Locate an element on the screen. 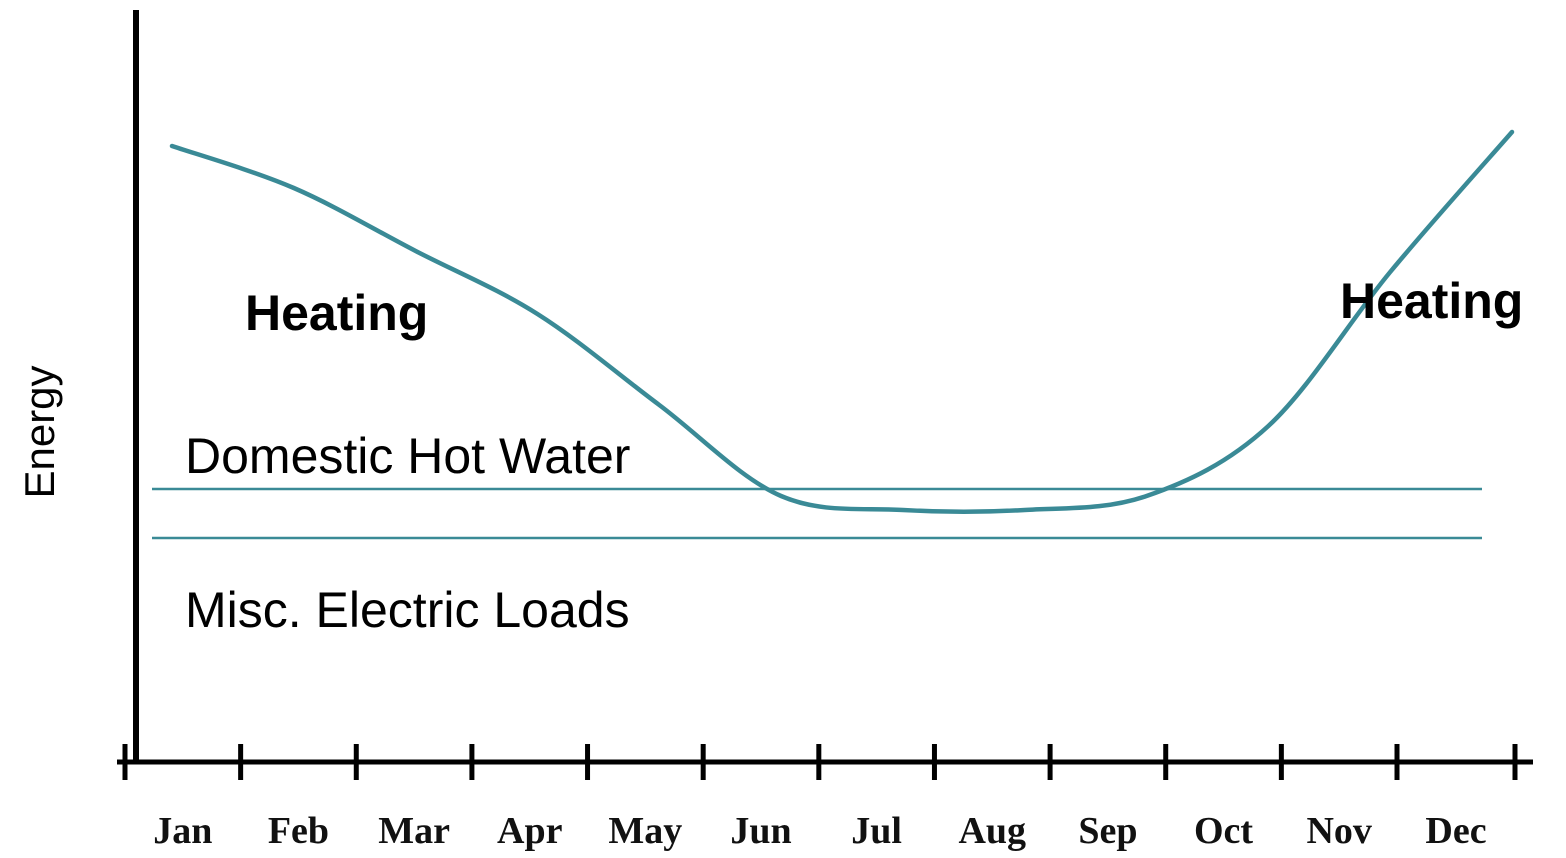  x-tick-label-may: May is located at coordinates (645, 831).